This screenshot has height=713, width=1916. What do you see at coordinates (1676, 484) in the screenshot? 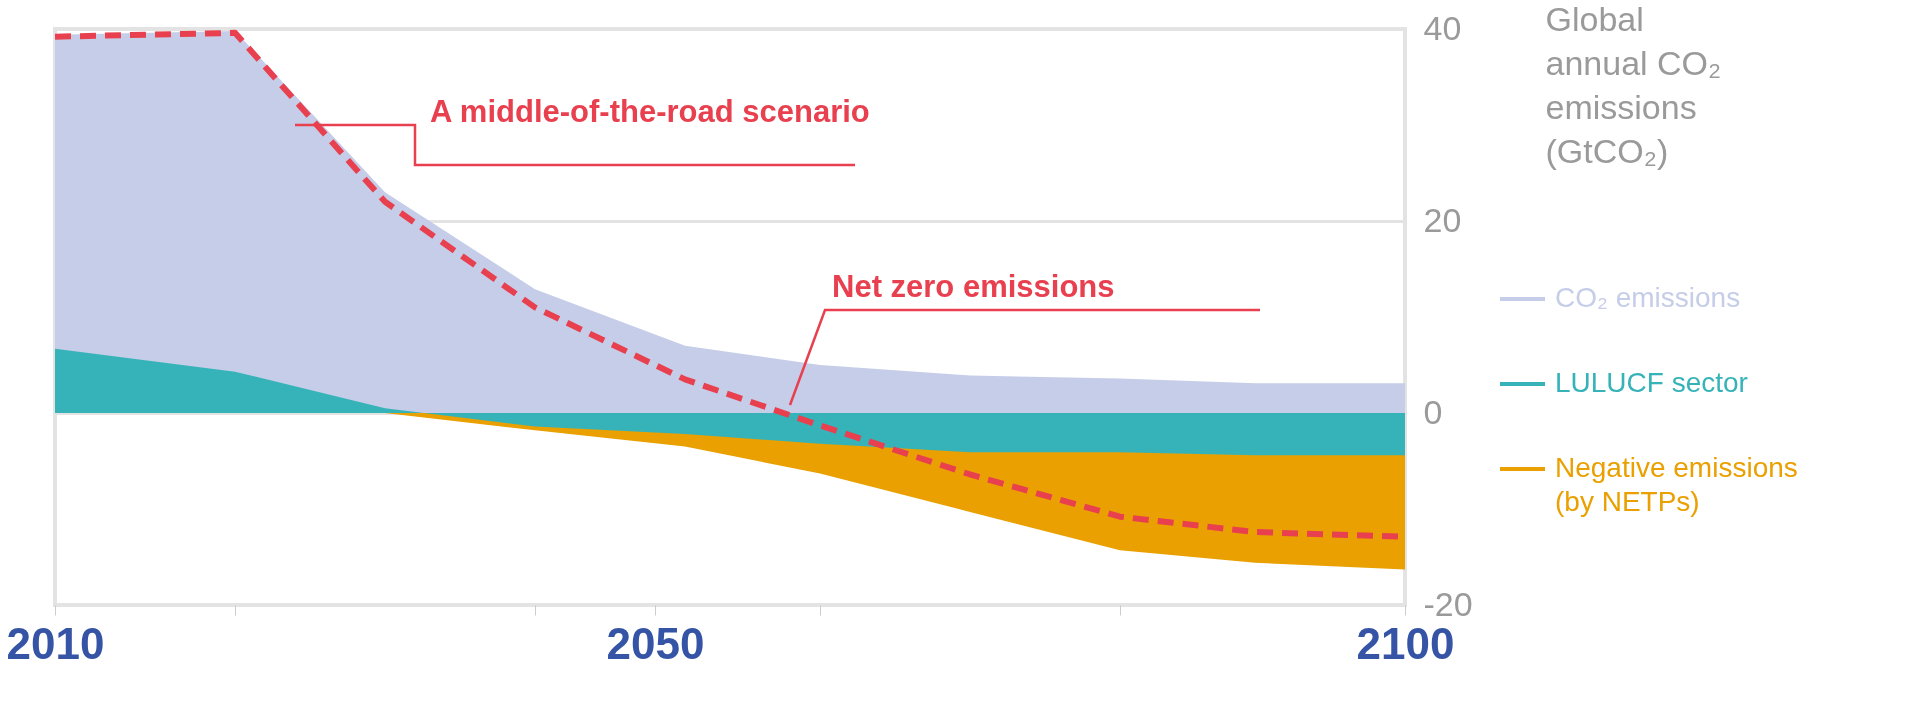
I see `legend-label: Negative emissions (by NETPs)` at bounding box center [1676, 484].